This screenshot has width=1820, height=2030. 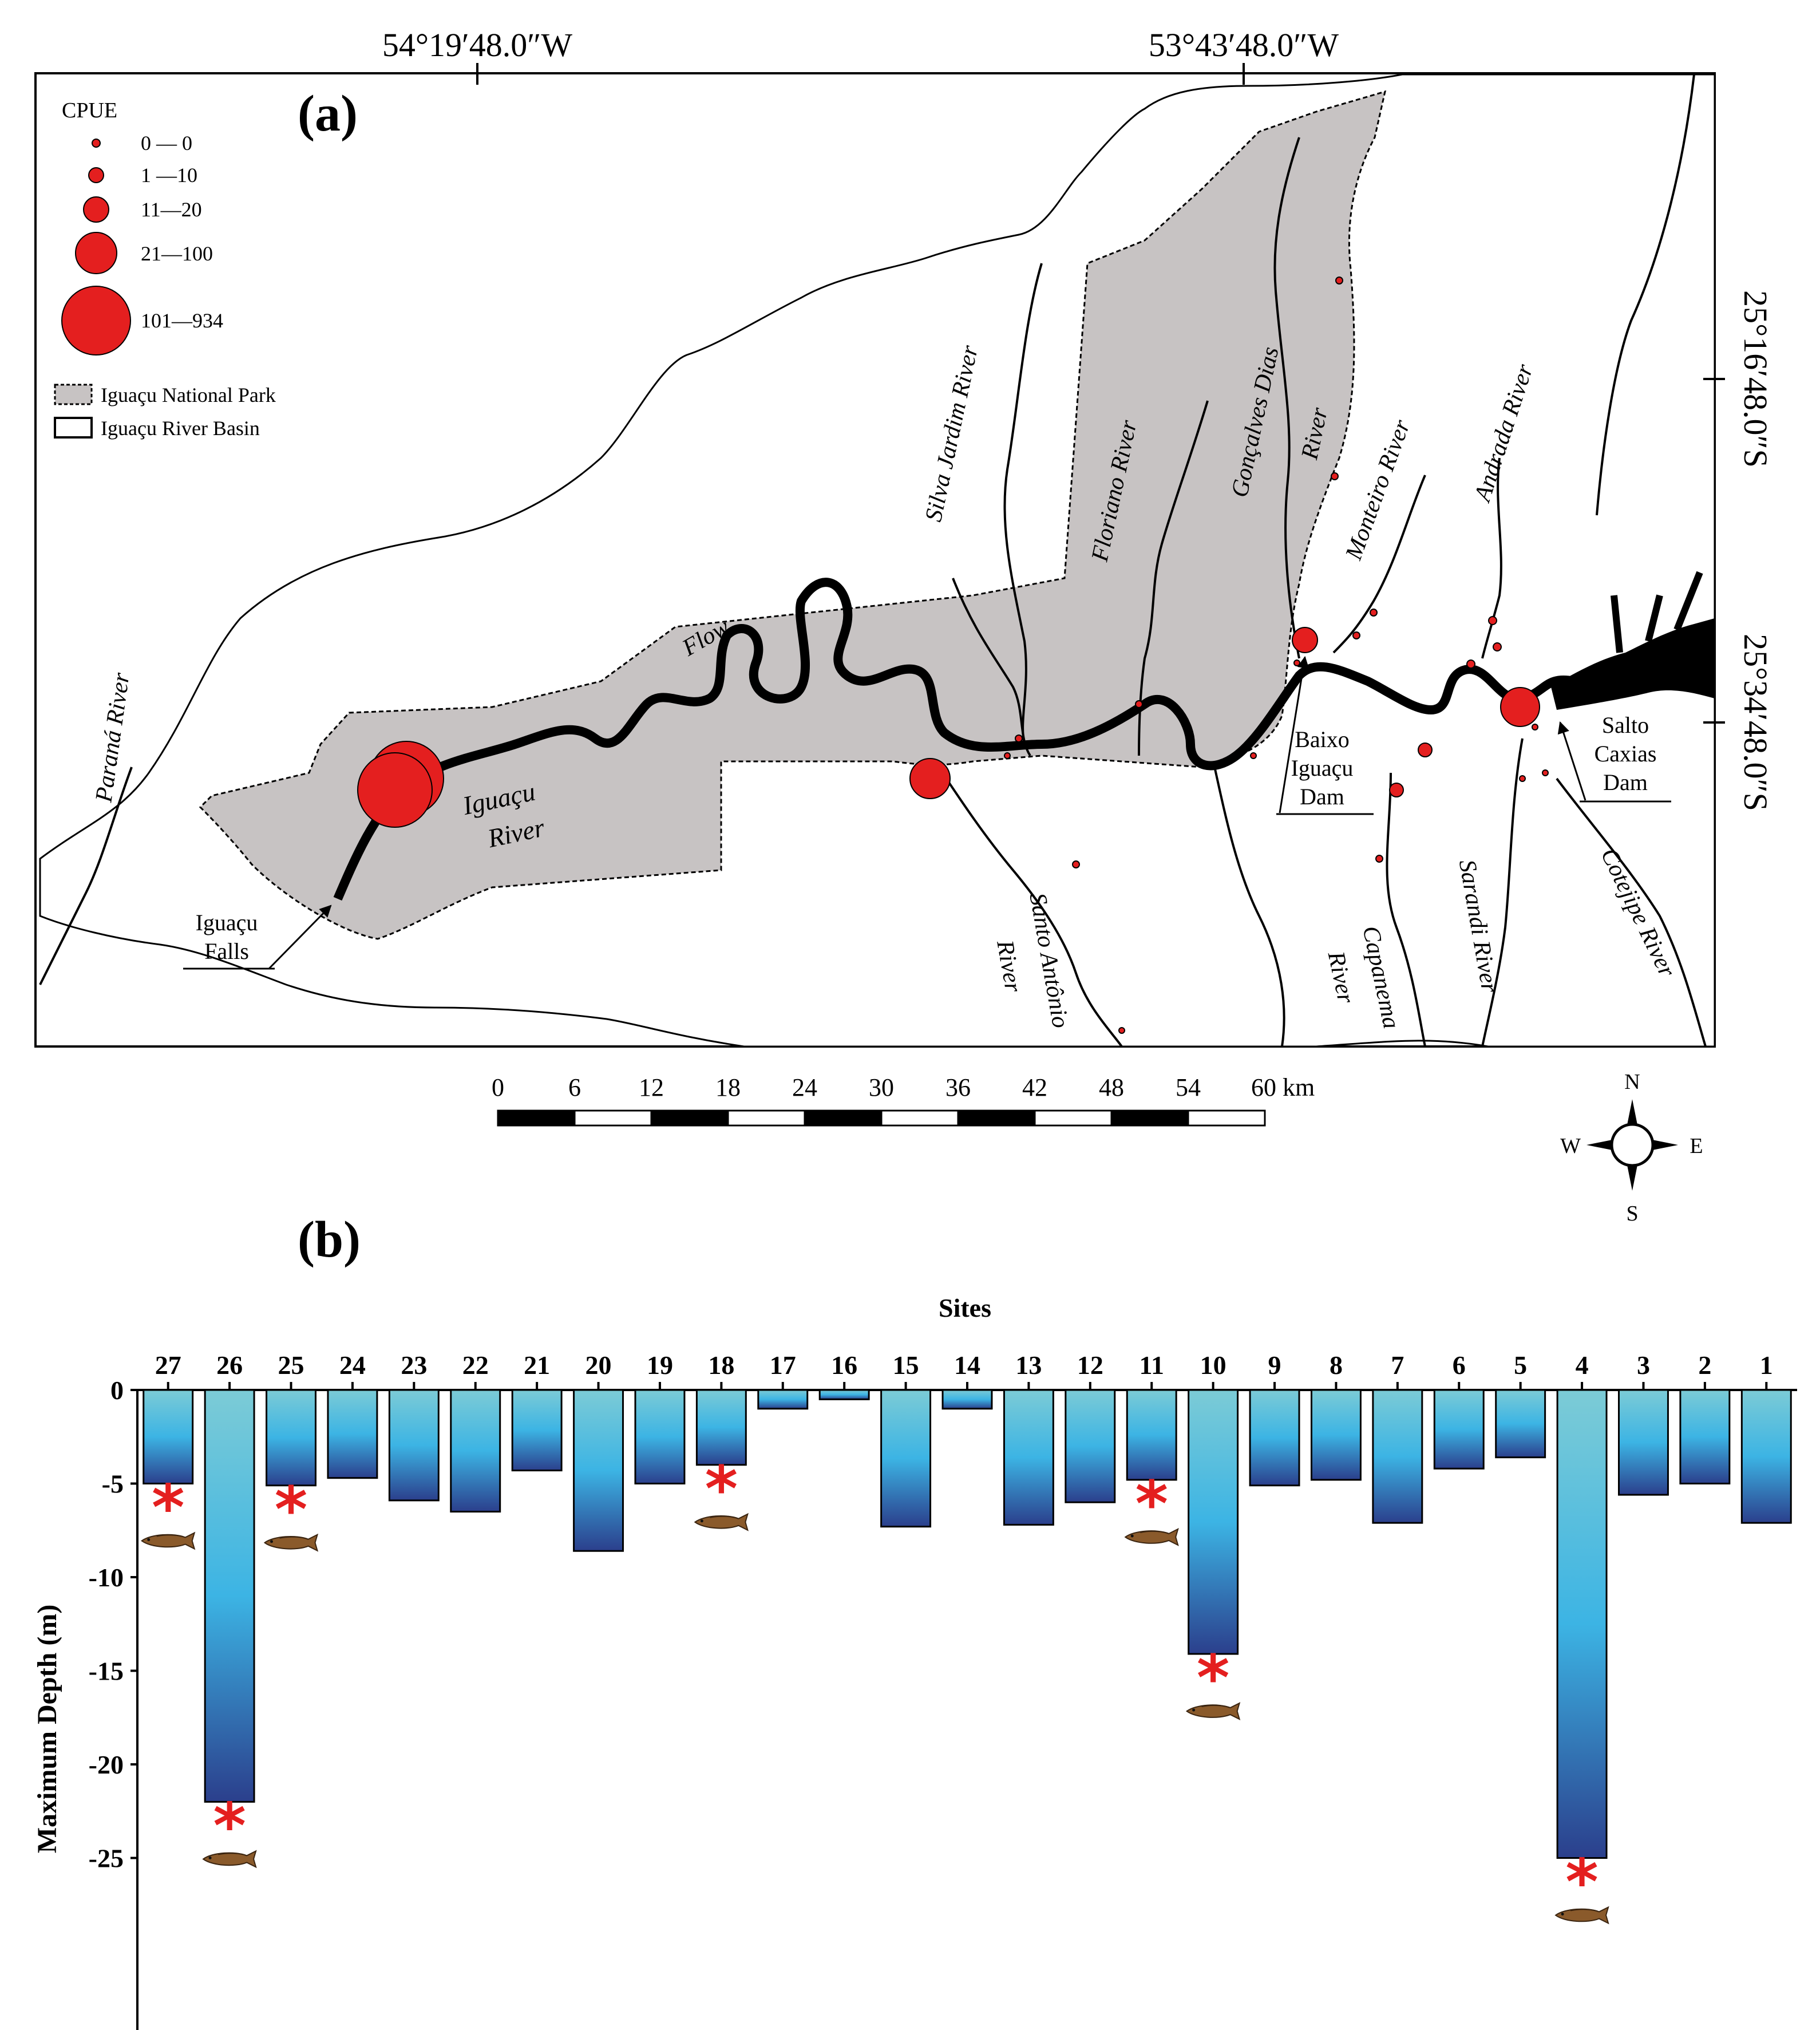 I want to click on x-tick-label: 8, so click(x=1336, y=1365).